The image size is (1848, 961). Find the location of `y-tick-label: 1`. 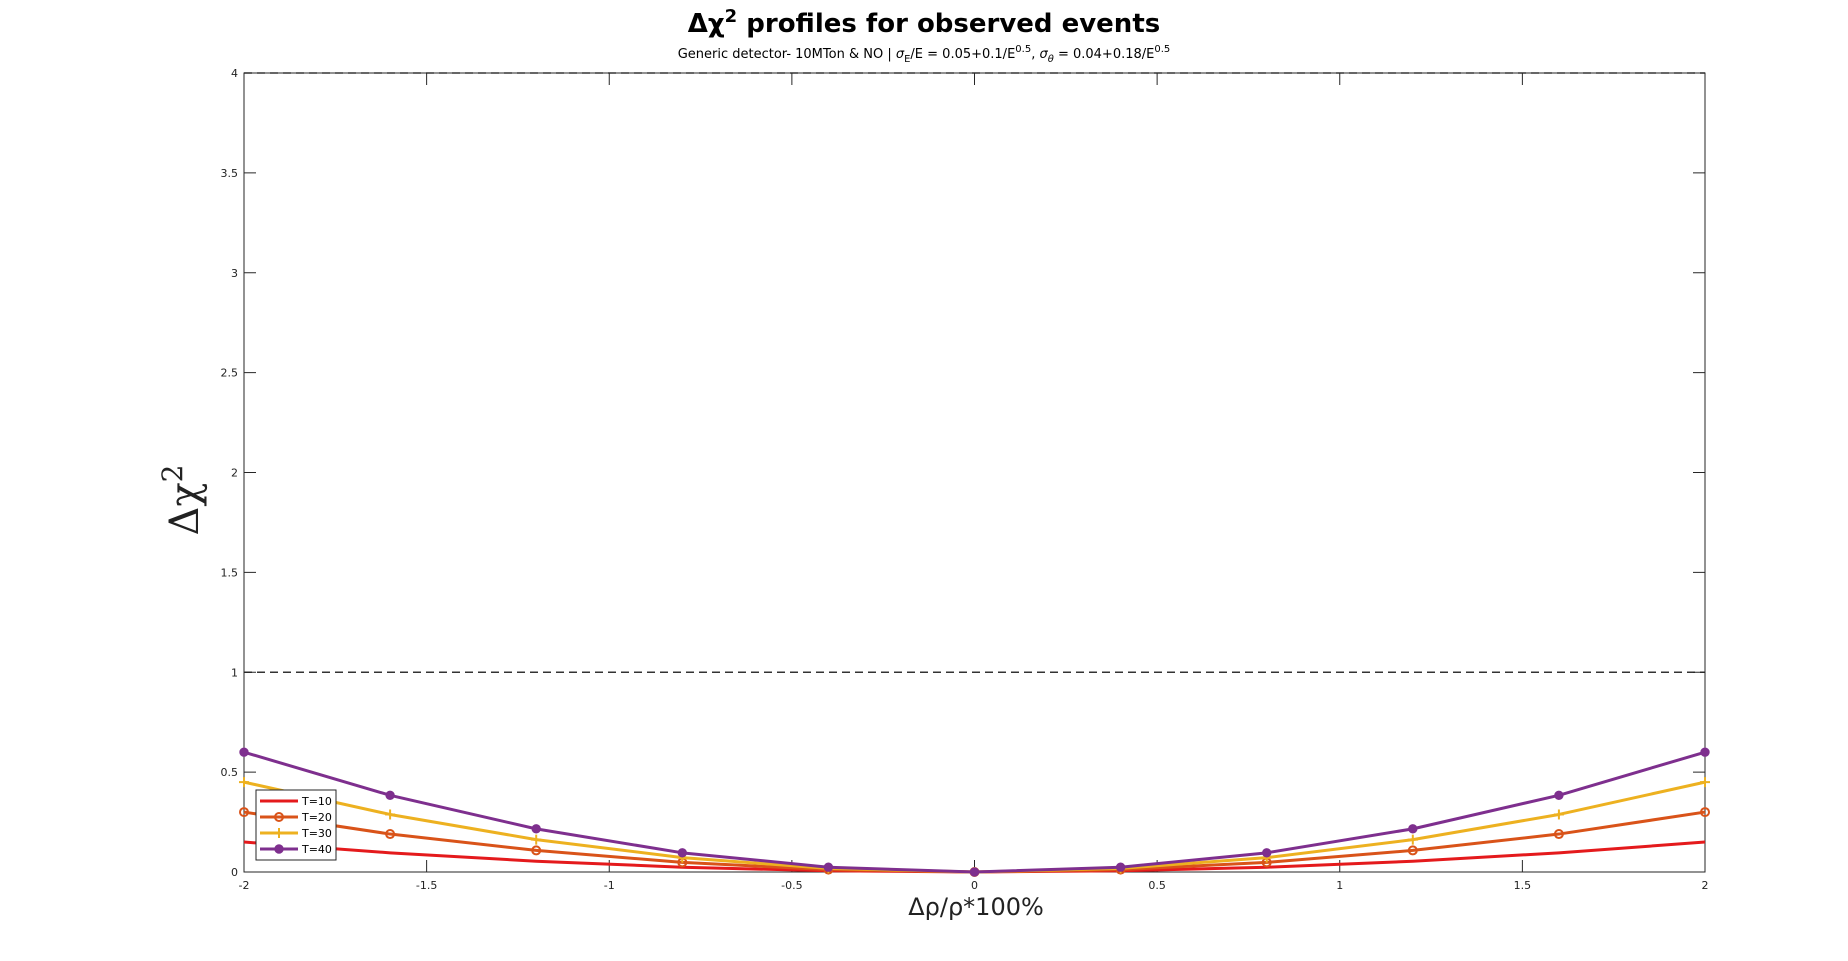

y-tick-label: 1 is located at coordinates (234, 672).